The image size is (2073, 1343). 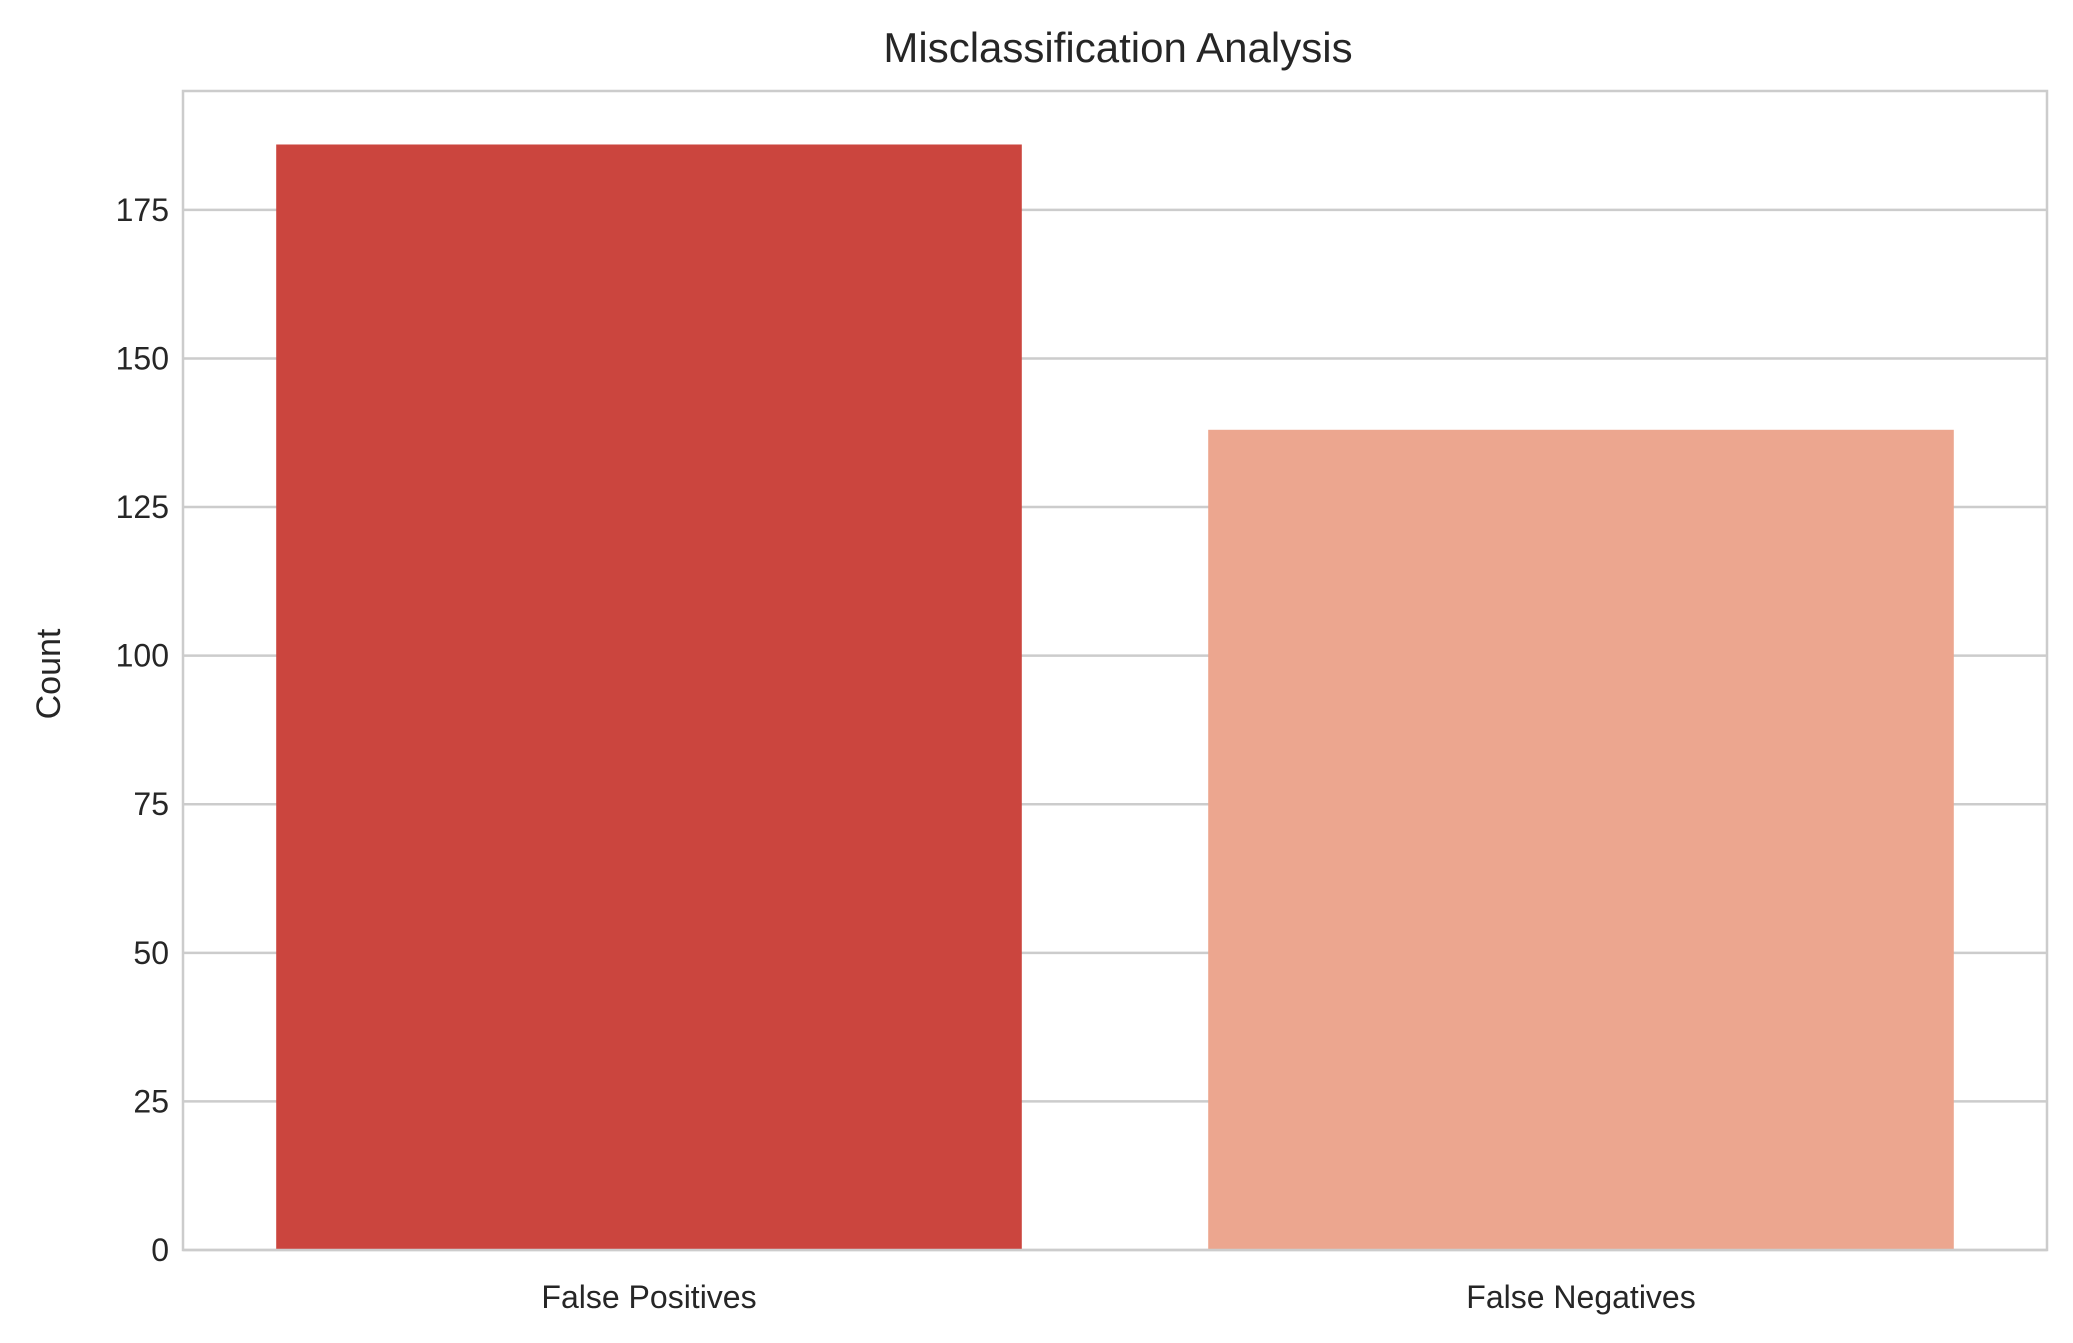 I want to click on x-axis-ticks: False Positives False Negatives, so click(x=1118, y=1297).